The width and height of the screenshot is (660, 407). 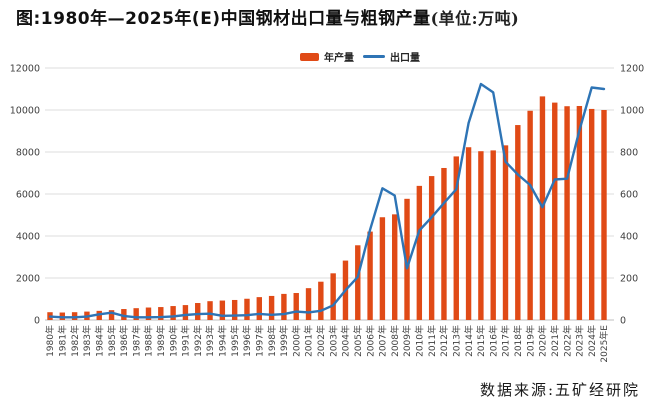 I want to click on x-axis-label: 1995年, so click(x=235, y=341).